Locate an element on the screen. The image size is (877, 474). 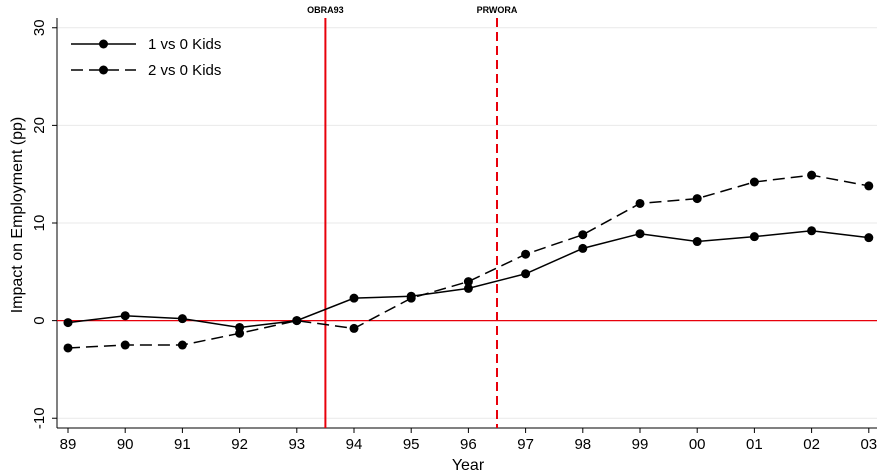
x-ticks: 89 90 91 92 93 94 95 96 97 98 99 00 01 02 03 is located at coordinates (468, 440).